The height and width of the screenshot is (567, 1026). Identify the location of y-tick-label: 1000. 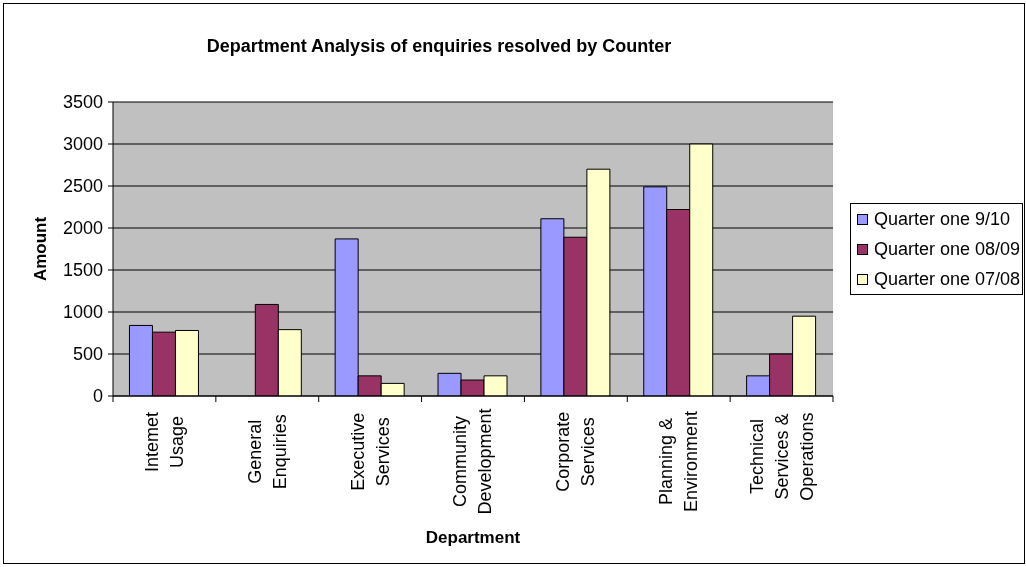
(82, 312).